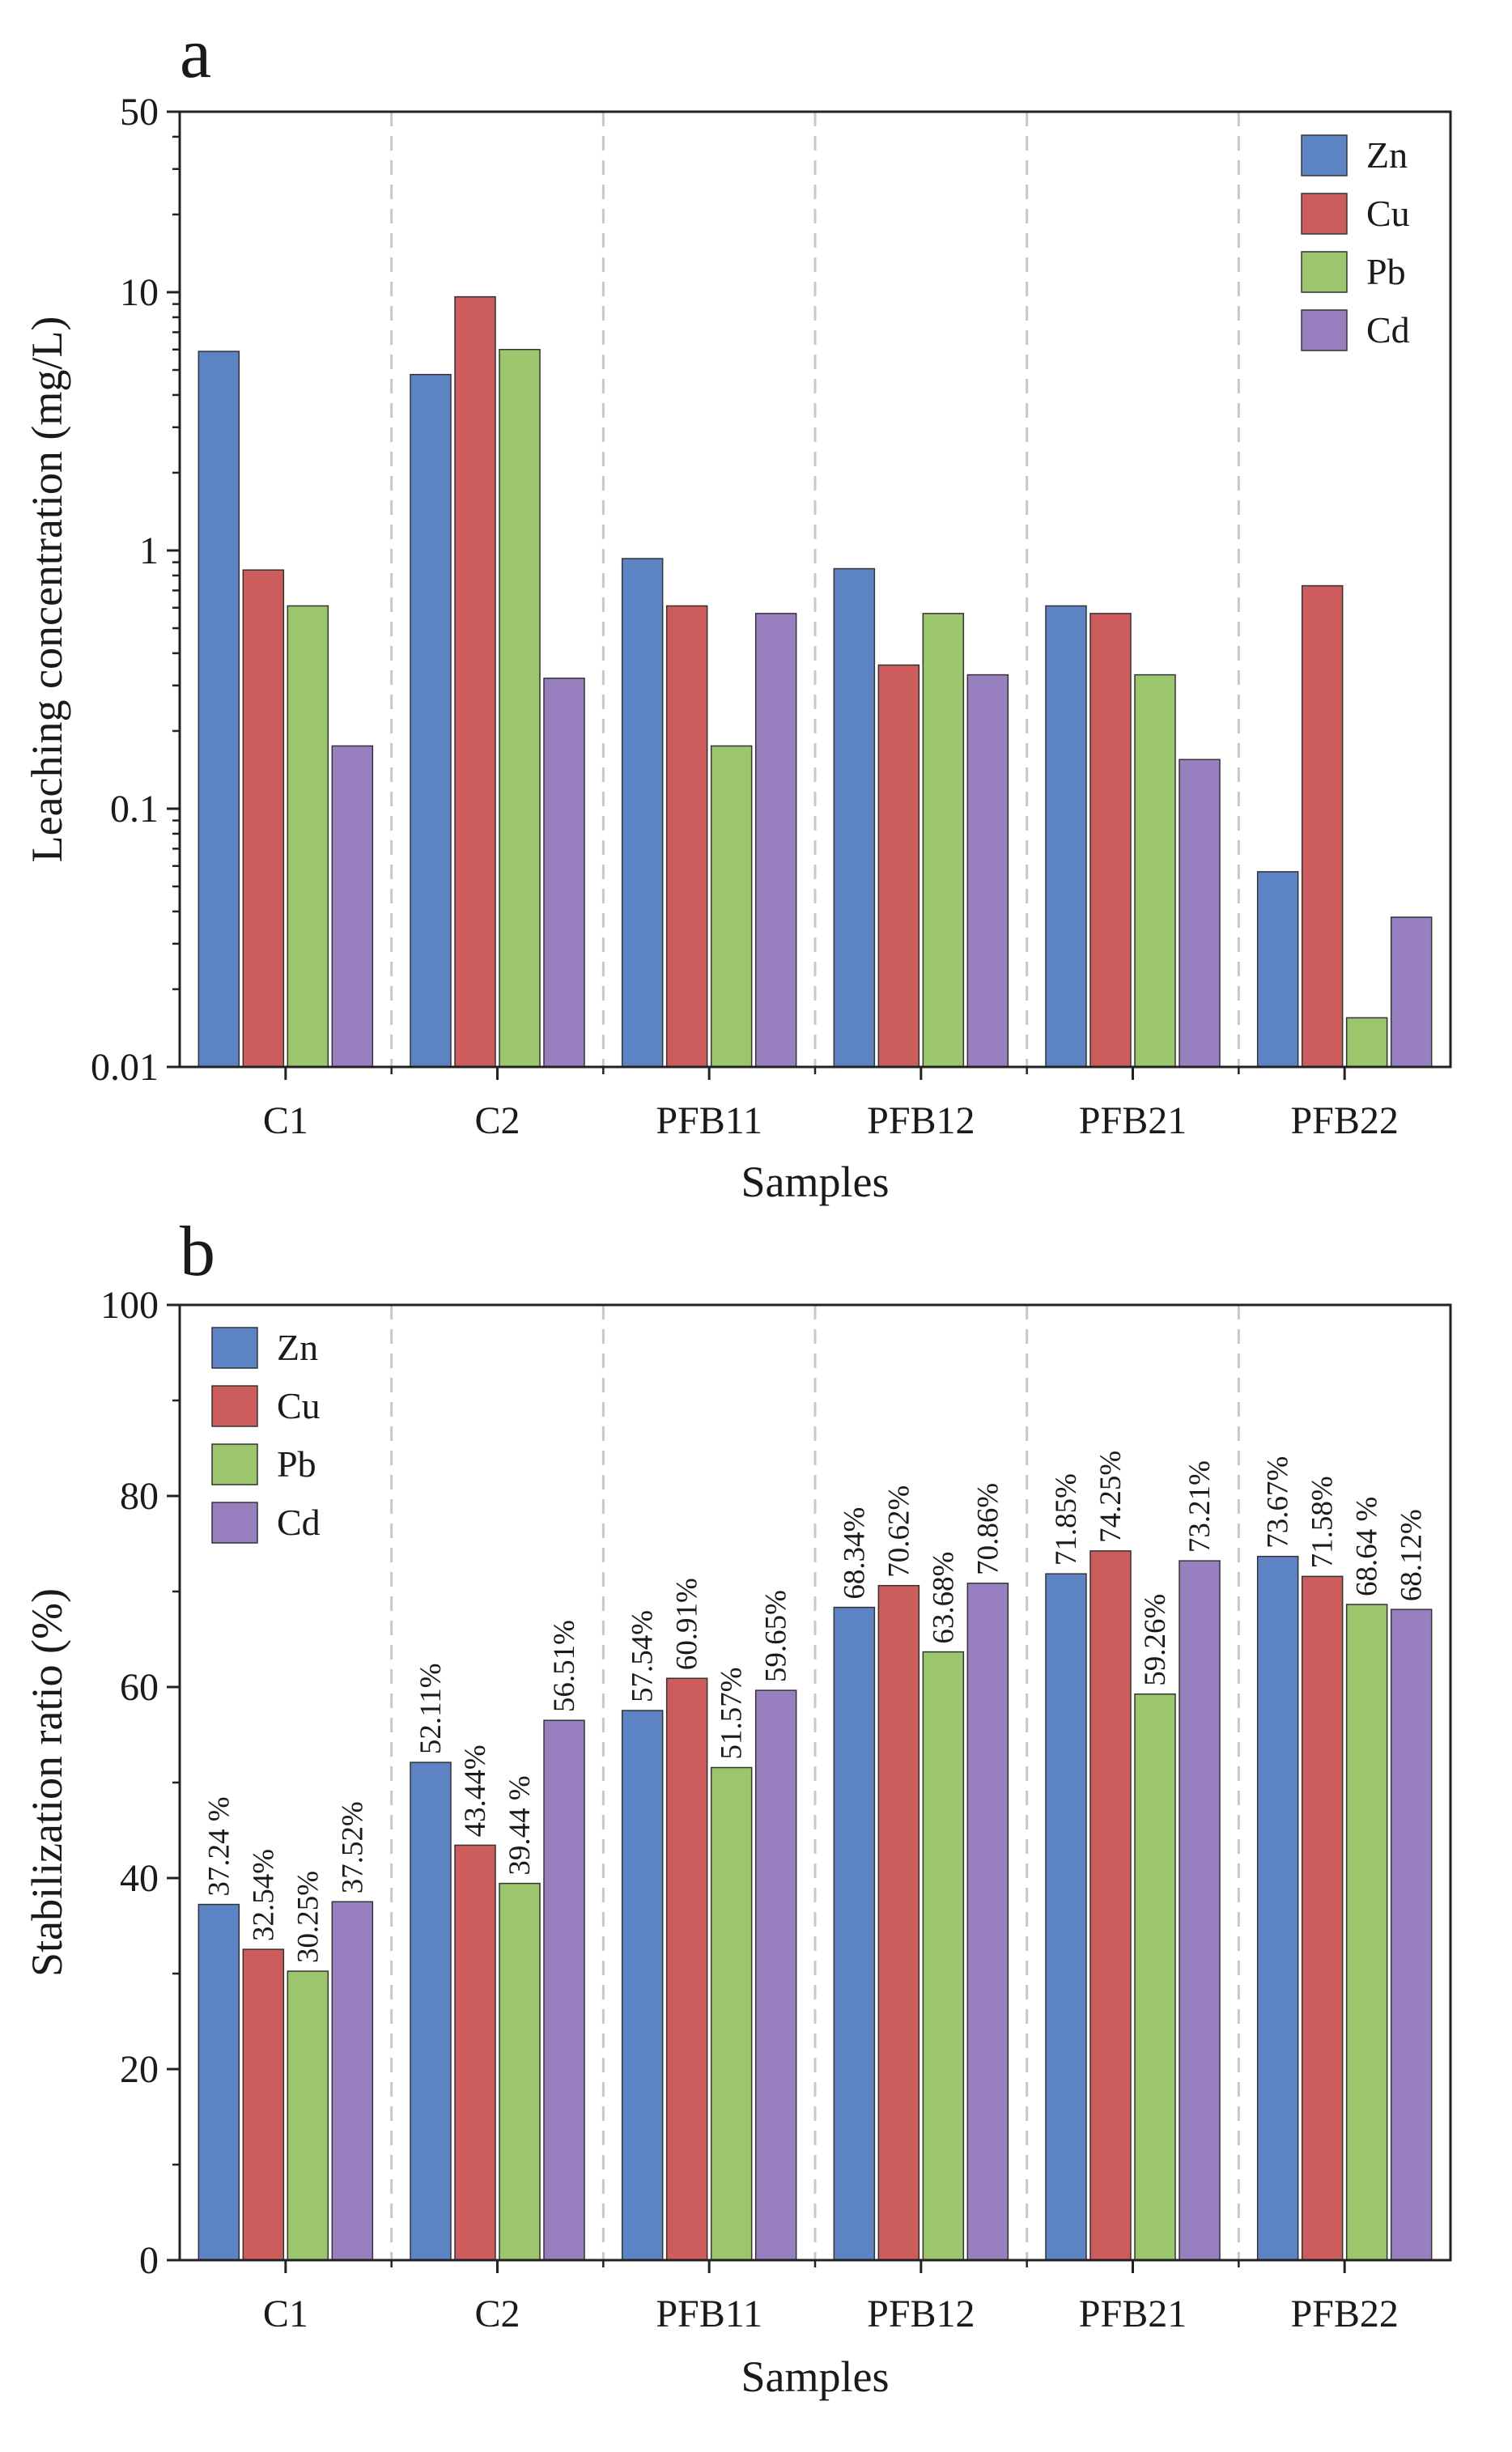  I want to click on data-label-pb-pfb12: 63.68%, so click(943, 1597).